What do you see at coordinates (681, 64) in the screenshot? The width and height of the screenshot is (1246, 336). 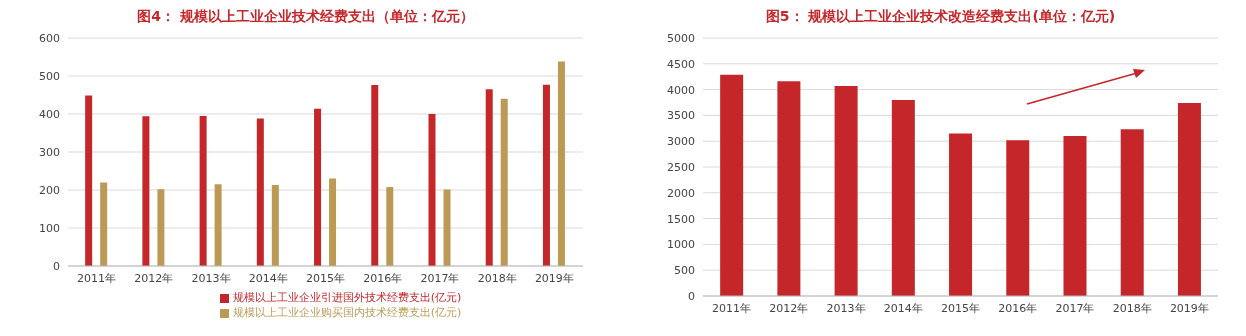 I see `y-tick-label: 4500` at bounding box center [681, 64].